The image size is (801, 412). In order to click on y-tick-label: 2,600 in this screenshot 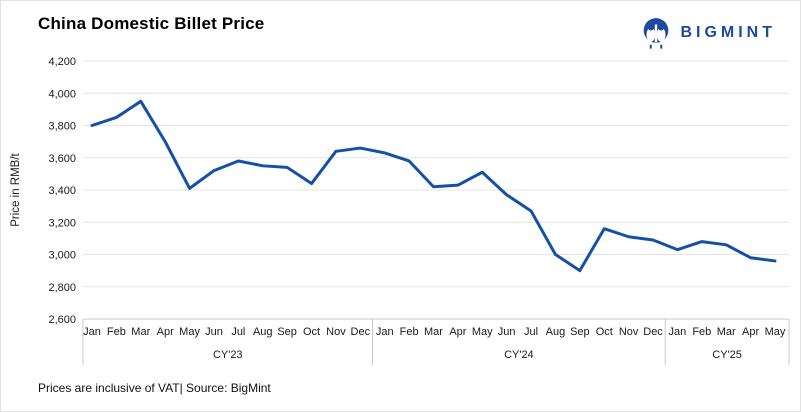, I will do `click(62, 320)`.